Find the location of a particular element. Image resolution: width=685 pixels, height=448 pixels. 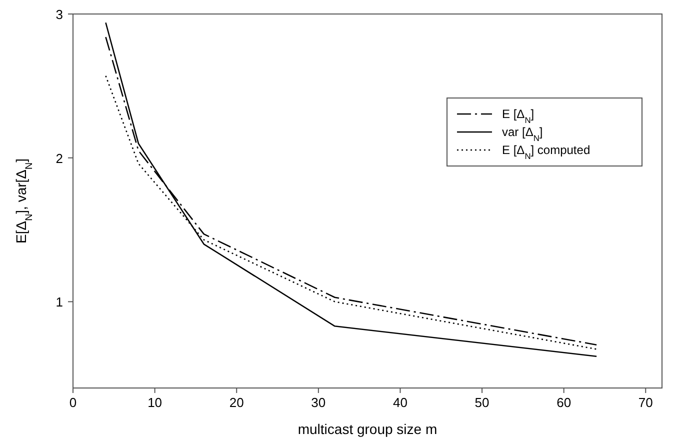

legend-label: E [Δ$_{N}$] is located at coordinates (518, 116).